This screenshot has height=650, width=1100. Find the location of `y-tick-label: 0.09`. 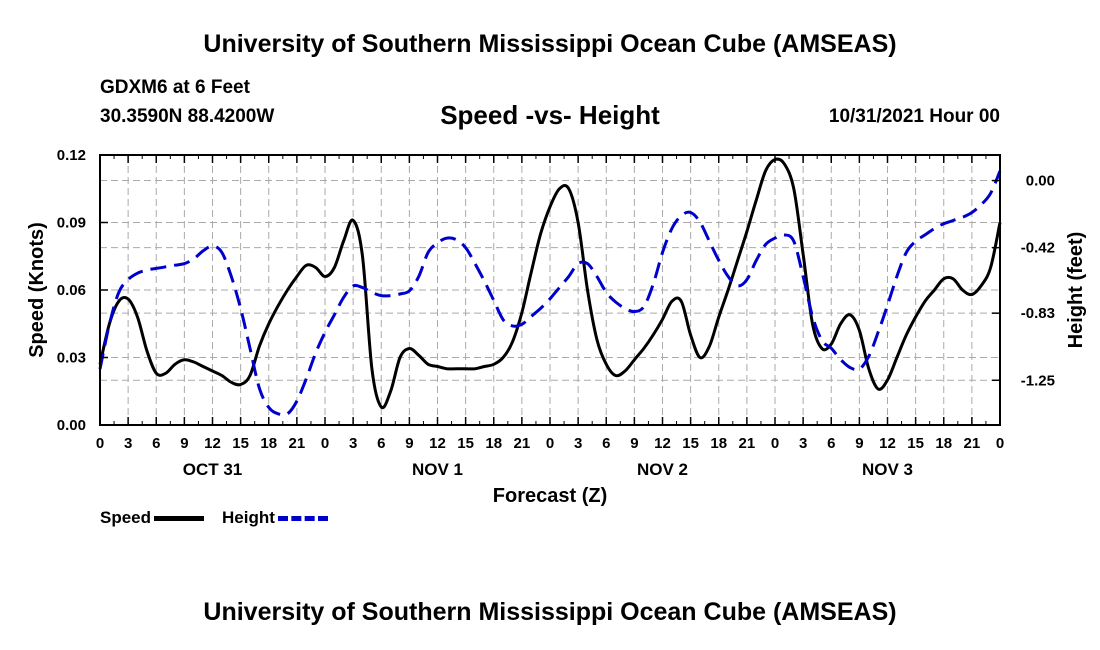

y-tick-label: 0.09 is located at coordinates (71, 223).